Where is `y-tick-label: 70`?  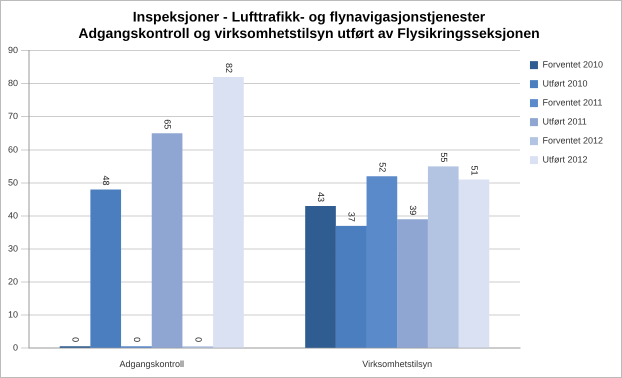 y-tick-label: 70 is located at coordinates (13, 116).